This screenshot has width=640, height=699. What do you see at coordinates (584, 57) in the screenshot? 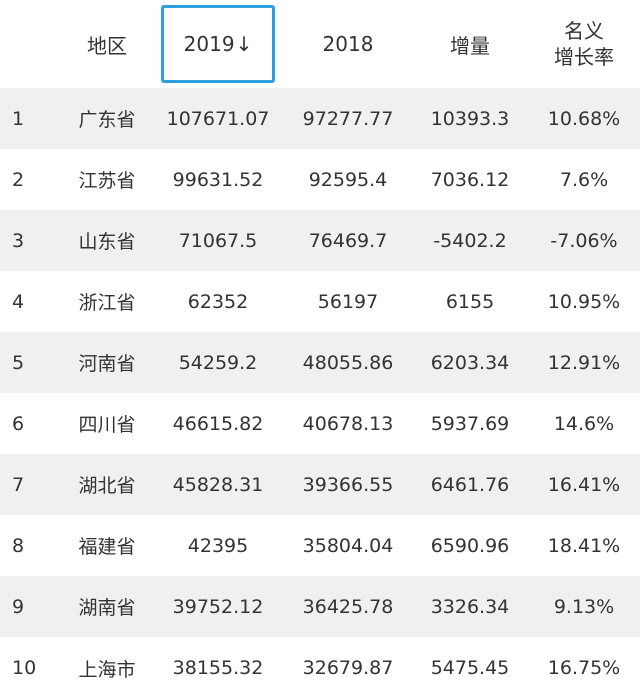
I see `header-rate-line2: 增长率` at bounding box center [584, 57].